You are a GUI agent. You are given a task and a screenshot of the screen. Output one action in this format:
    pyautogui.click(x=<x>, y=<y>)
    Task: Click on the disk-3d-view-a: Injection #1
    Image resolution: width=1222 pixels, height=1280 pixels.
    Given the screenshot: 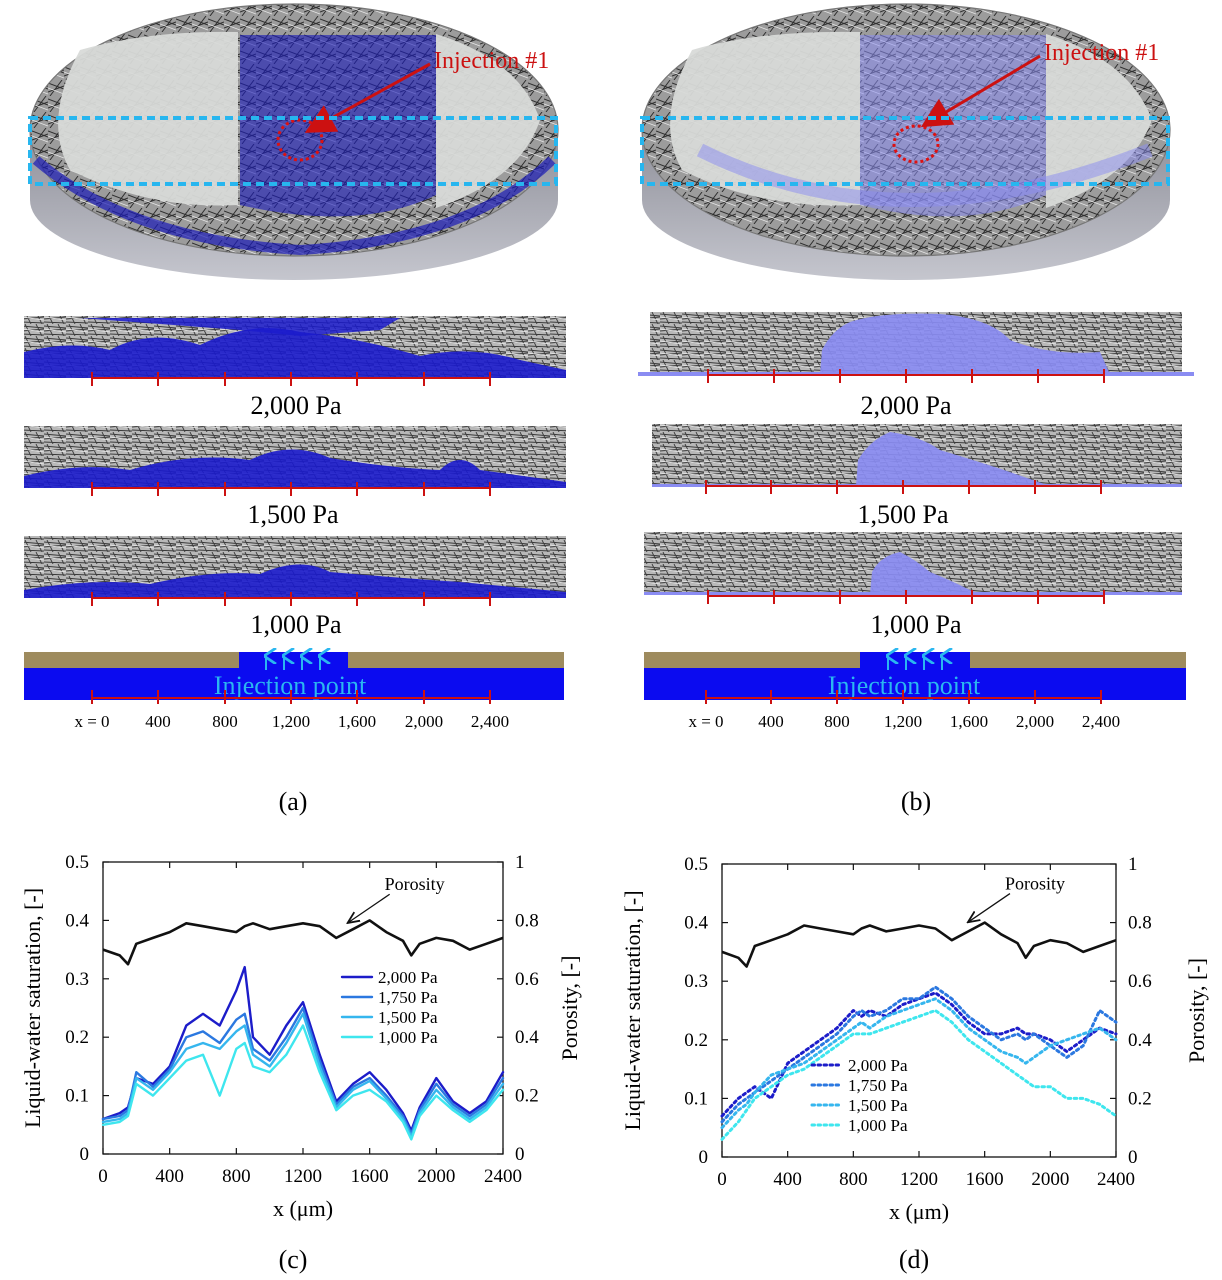 What is the action you would take?
    pyautogui.click(x=293, y=141)
    